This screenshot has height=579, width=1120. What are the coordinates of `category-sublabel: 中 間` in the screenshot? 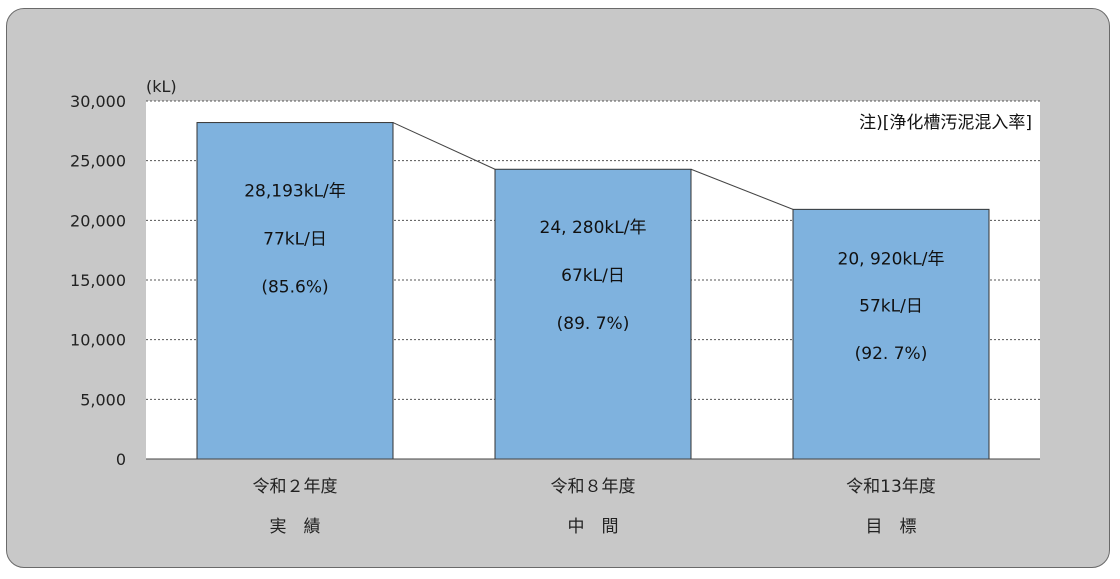 It's located at (593, 527).